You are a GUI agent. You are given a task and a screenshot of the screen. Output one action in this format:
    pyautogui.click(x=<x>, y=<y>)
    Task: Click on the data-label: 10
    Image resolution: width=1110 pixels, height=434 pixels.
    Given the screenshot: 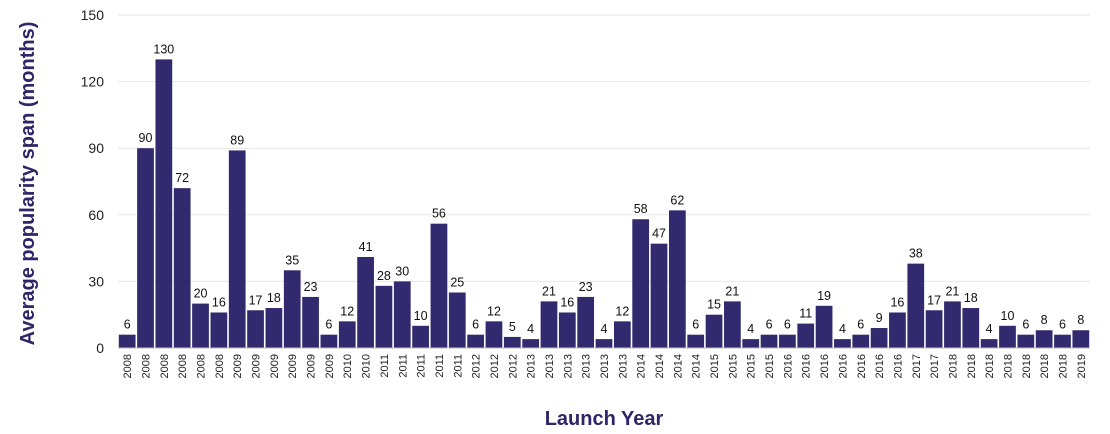 What is the action you would take?
    pyautogui.click(x=421, y=316)
    